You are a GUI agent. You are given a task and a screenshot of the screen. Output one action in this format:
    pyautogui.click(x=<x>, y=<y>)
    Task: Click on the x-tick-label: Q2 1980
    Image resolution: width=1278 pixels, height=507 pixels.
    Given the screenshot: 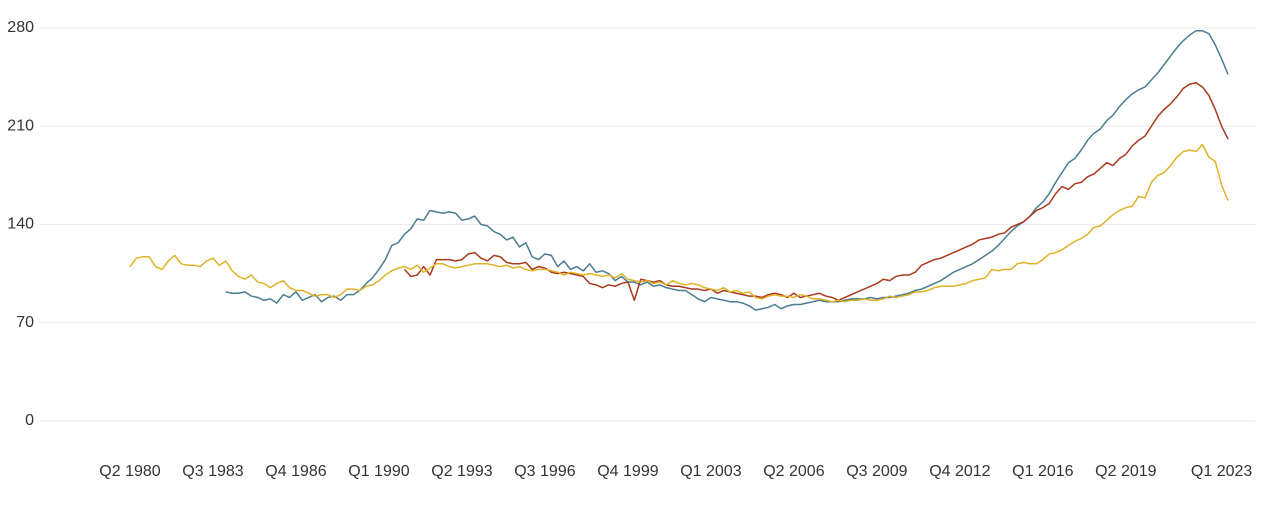 What is the action you would take?
    pyautogui.click(x=129, y=471)
    